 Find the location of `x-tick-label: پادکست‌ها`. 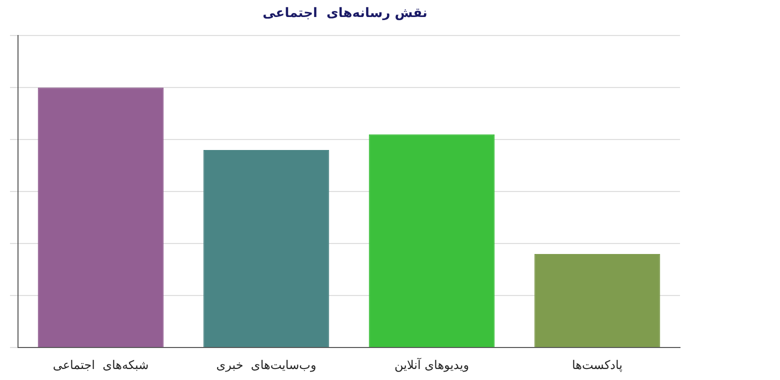

x-tick-label: پادکست‌ها is located at coordinates (597, 365).